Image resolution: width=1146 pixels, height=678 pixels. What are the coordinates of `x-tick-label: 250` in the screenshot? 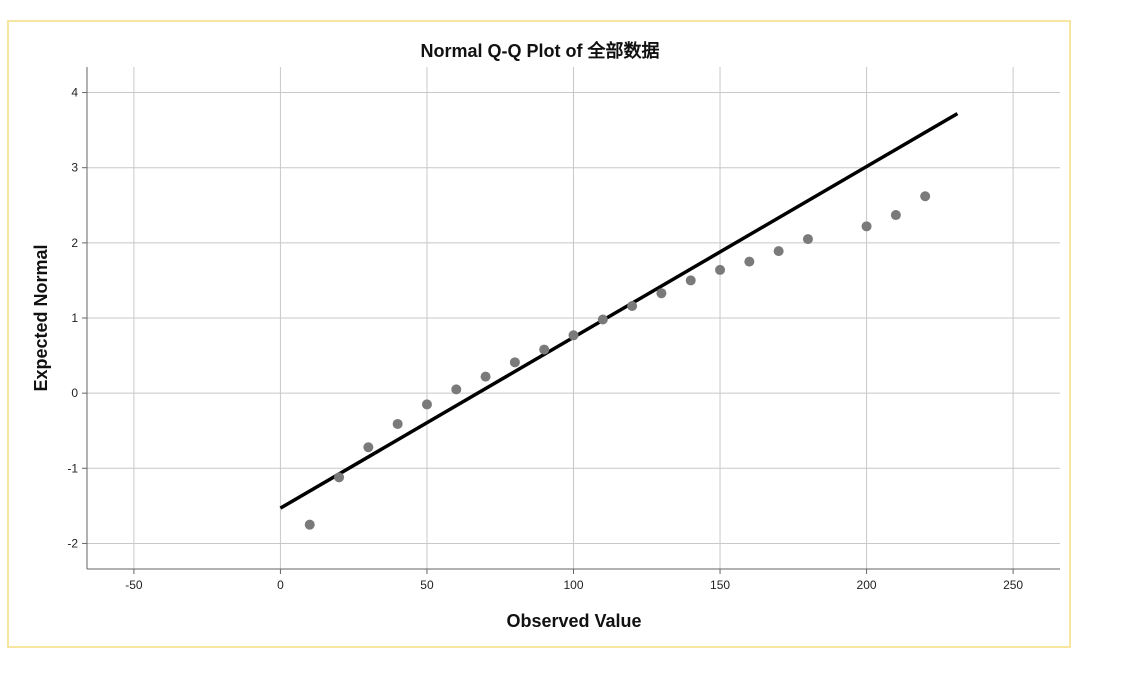 It's located at (1013, 585).